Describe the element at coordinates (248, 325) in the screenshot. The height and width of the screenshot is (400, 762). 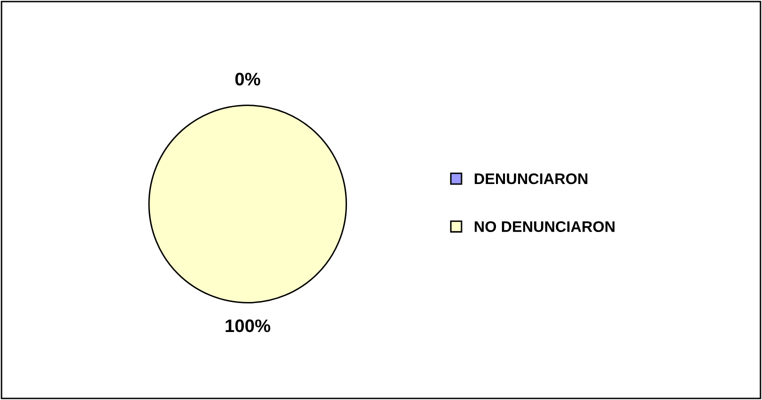
I see `data-label: 100%` at that location.